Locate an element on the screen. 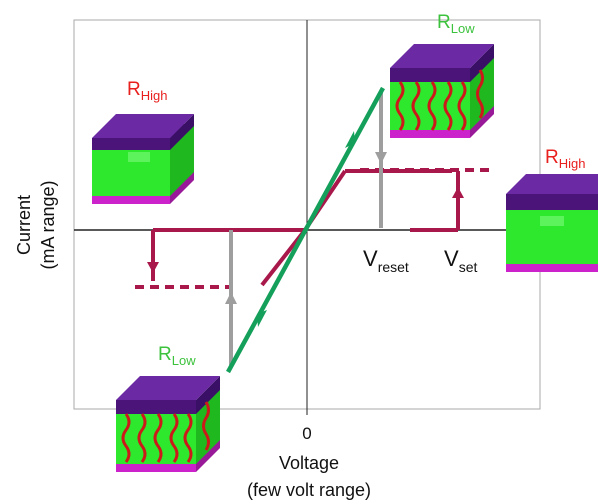 Image resolution: width=598 pixels, height=504 pixels. y-axis-label-line1: Current is located at coordinates (24, 225).